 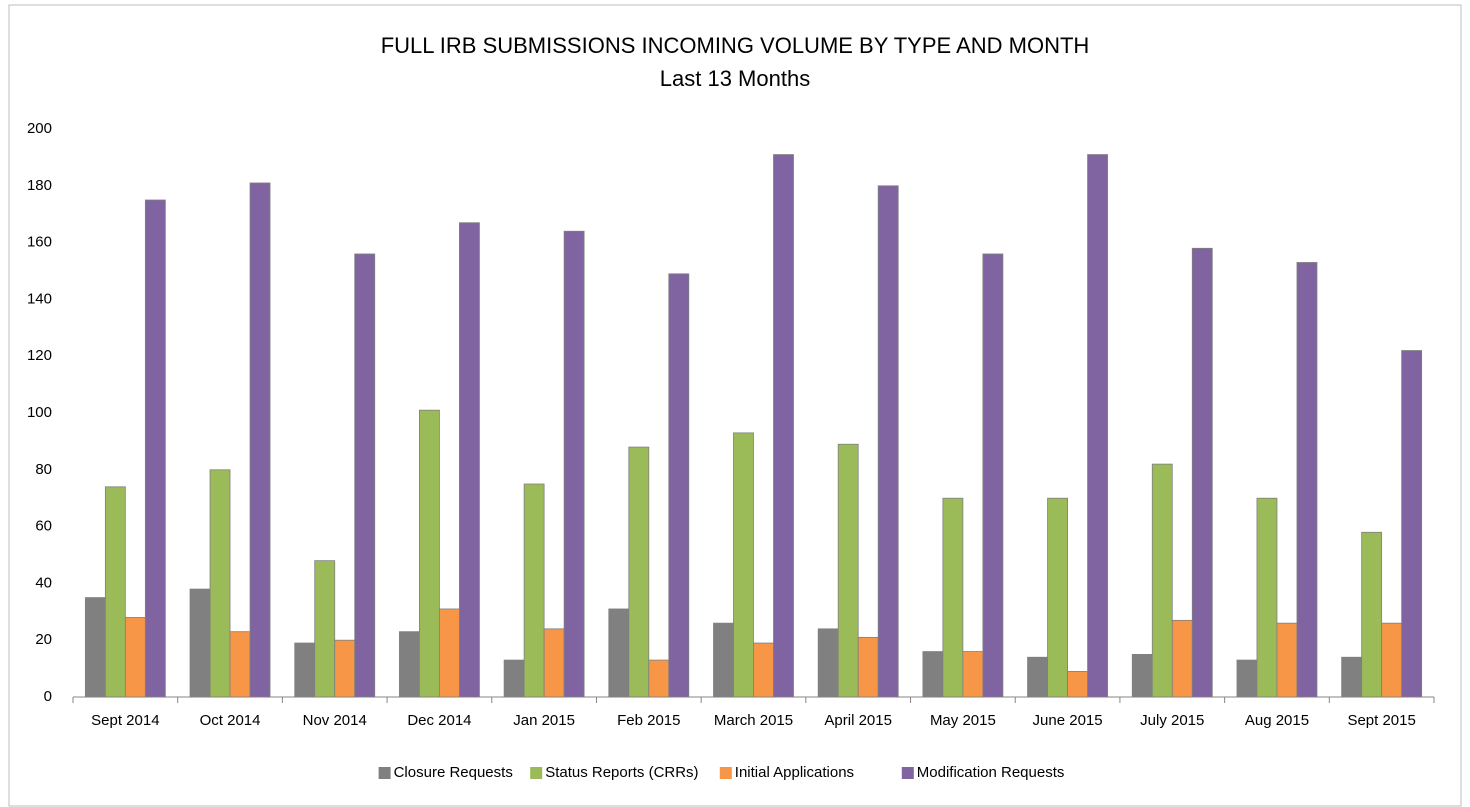 I want to click on x-tick-label: April 2015, so click(x=858, y=720).